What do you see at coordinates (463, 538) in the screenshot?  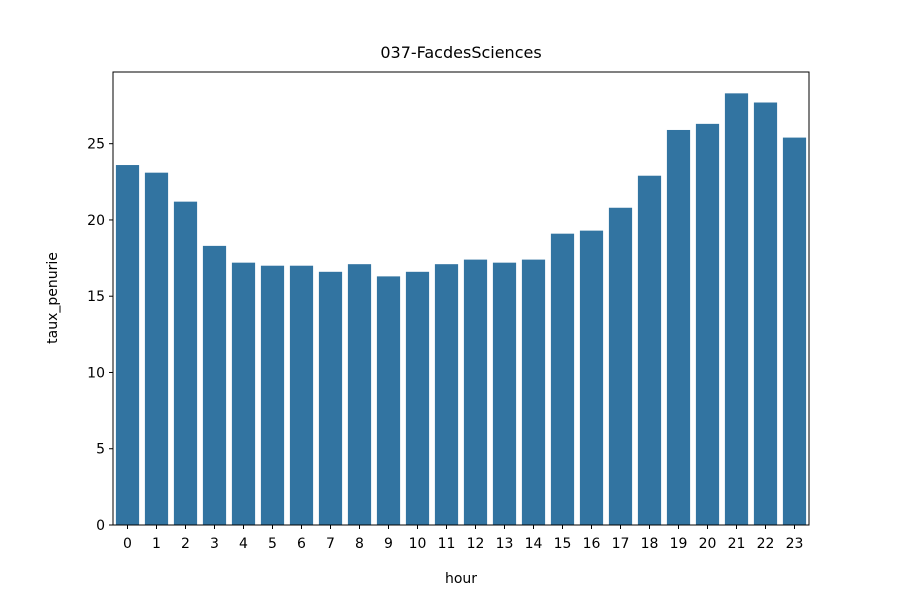 I see `x-axis-ticks: 0 1 2 3 4 5 6 7 8 9 10 11 12 13 14 15 16 17 18 19 20 21 22 23` at bounding box center [463, 538].